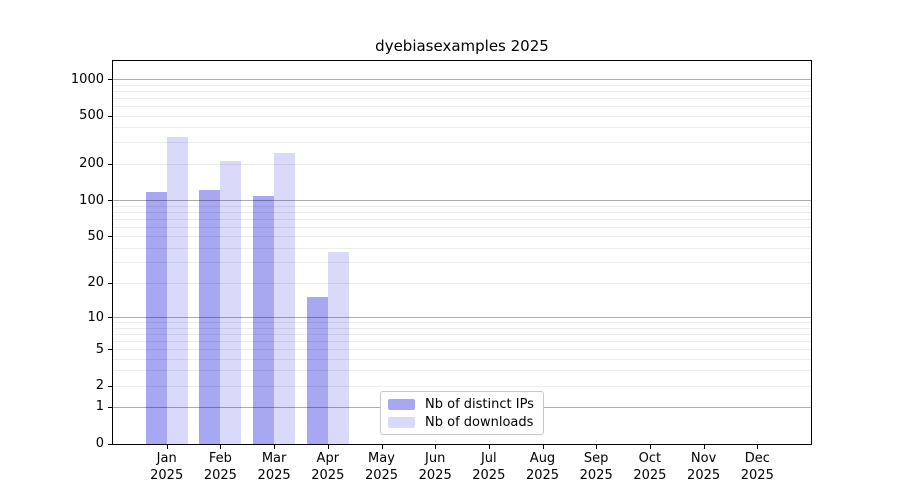 The height and width of the screenshot is (500, 900). Describe the element at coordinates (462, 46) in the screenshot. I see `chart-title: dyebiasexamples 2025` at that location.